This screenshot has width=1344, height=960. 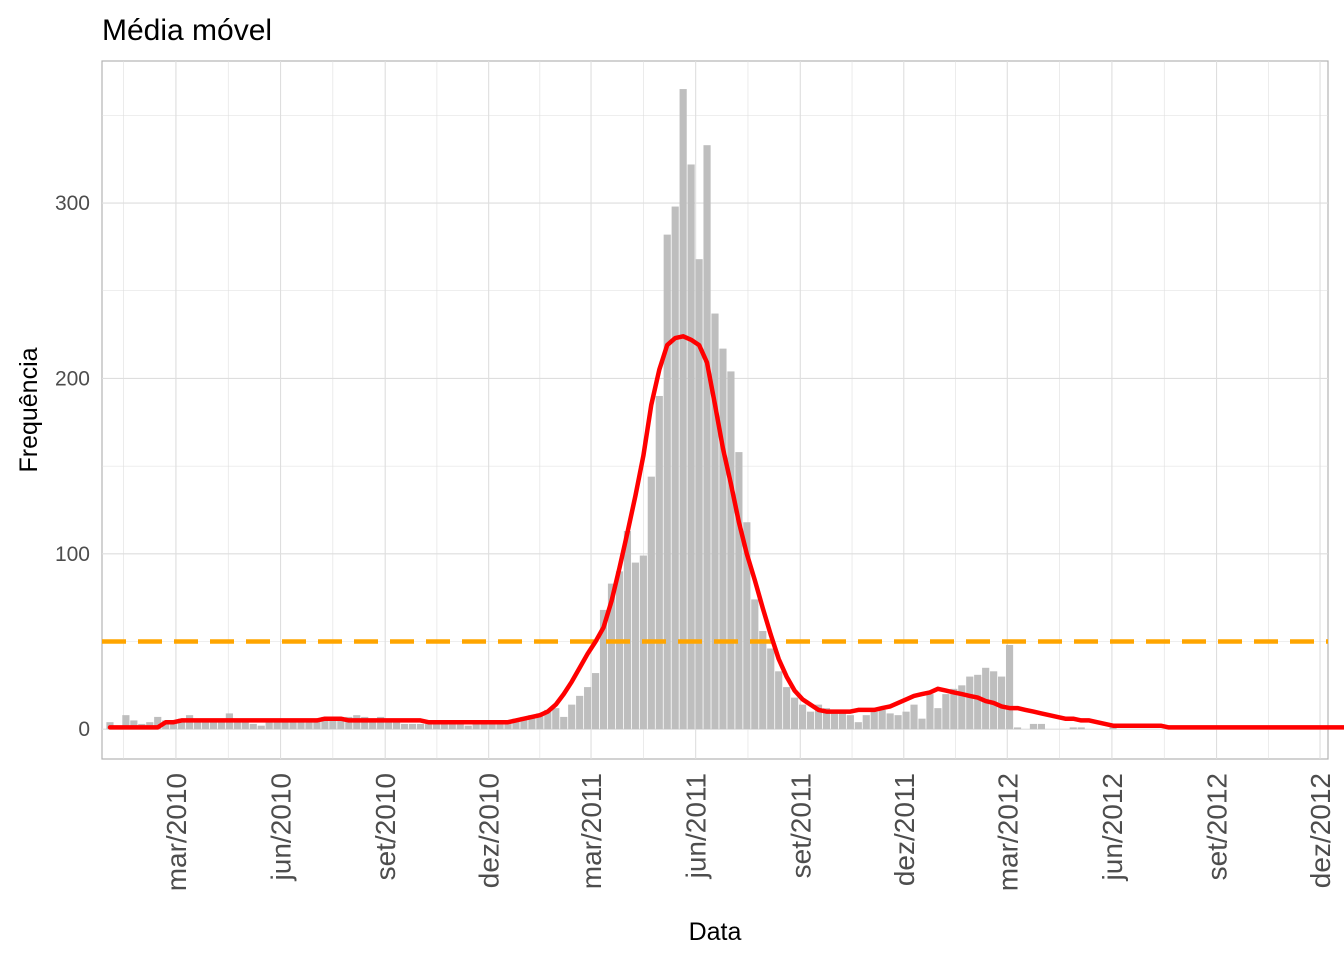 What do you see at coordinates (489, 830) in the screenshot?
I see `x-tick-label: dez/2010` at bounding box center [489, 830].